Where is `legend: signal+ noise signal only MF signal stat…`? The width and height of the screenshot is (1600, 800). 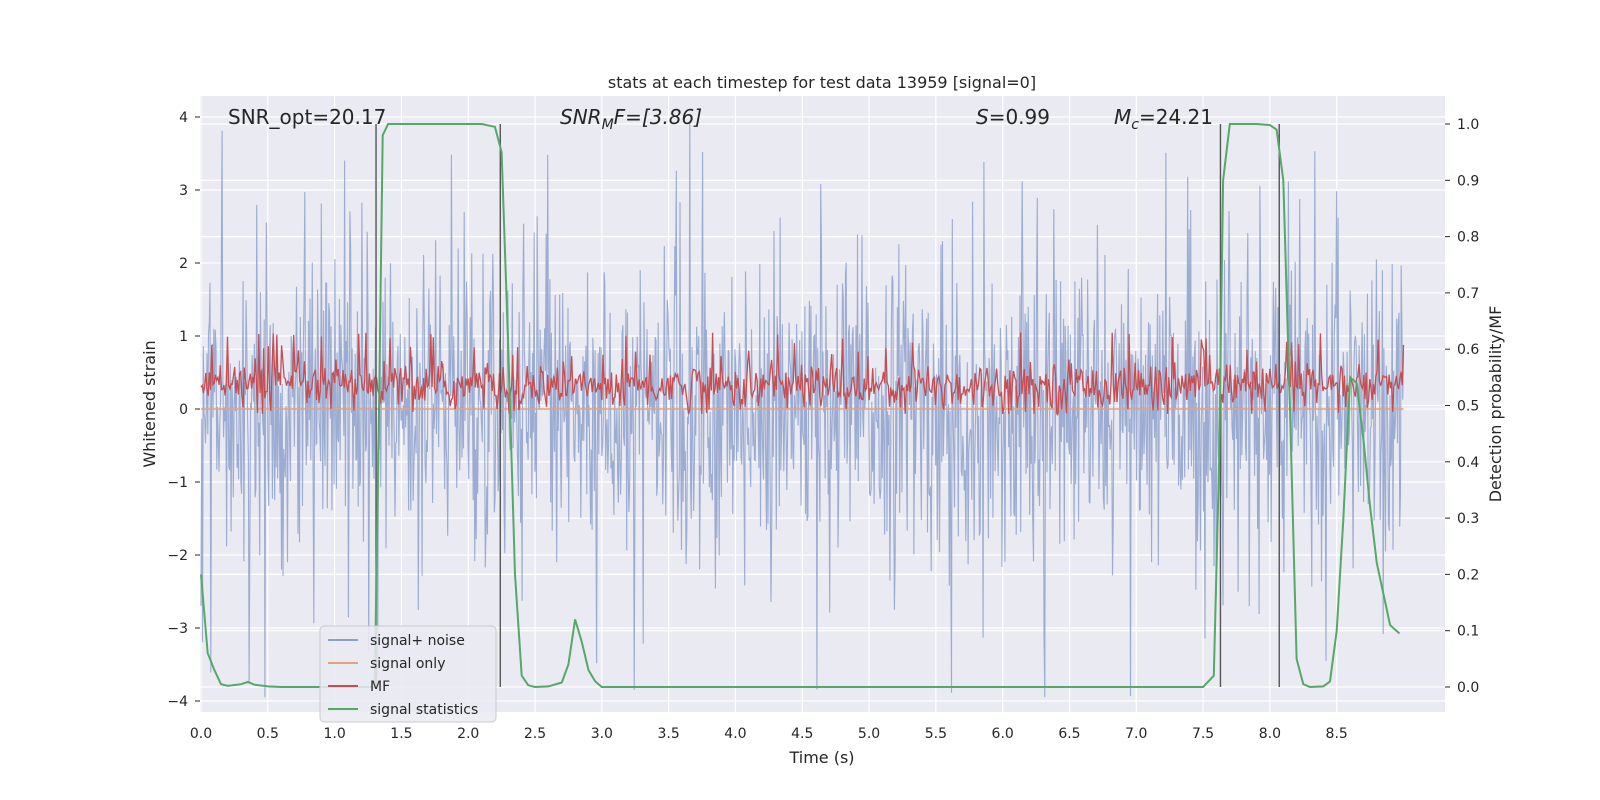 legend: signal+ noise signal only MF signal stat… is located at coordinates (408, 674).